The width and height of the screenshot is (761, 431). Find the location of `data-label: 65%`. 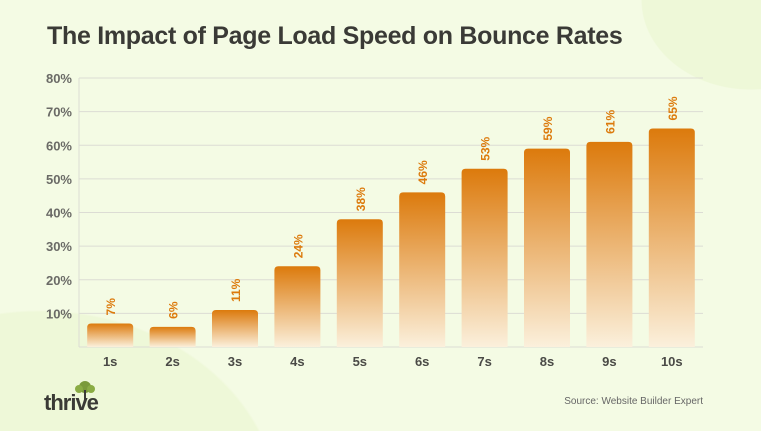

data-label: 65% is located at coordinates (673, 108).